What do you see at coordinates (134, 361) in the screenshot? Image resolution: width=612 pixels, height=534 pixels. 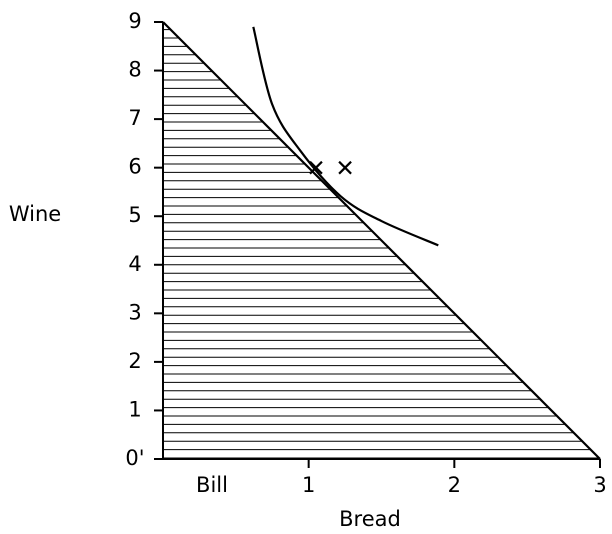 I see `y-tick-label: 2` at bounding box center [134, 361].